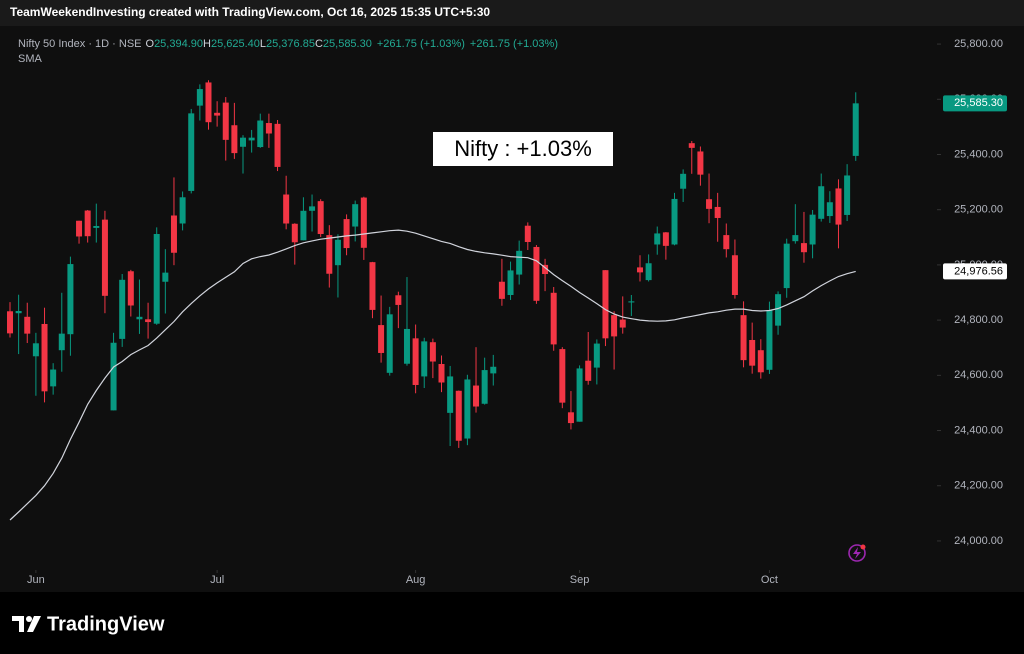 This screenshot has height=654, width=1024. I want to click on alert-bolt, so click(857, 553).